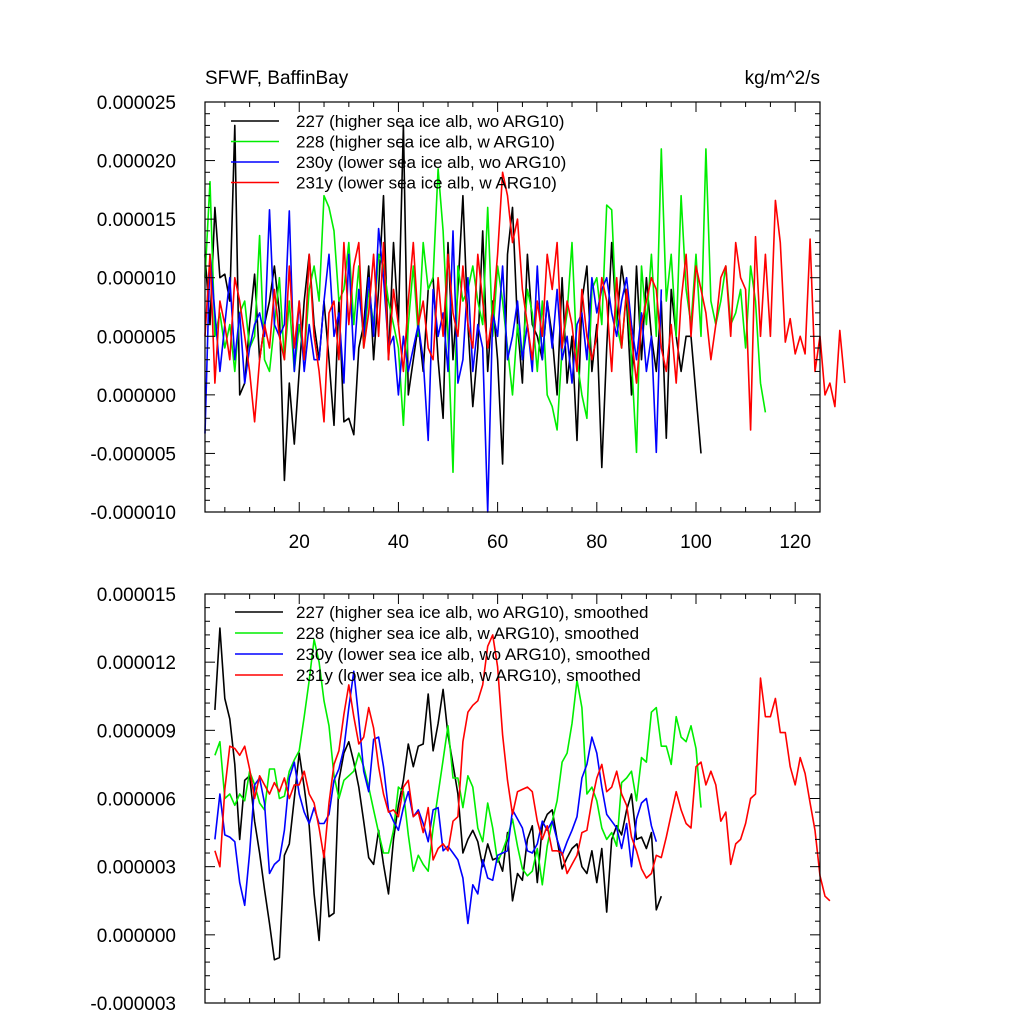 Image resolution: width=1024 pixels, height=1024 pixels. I want to click on y-tick-label: 0.000012, so click(136, 663).